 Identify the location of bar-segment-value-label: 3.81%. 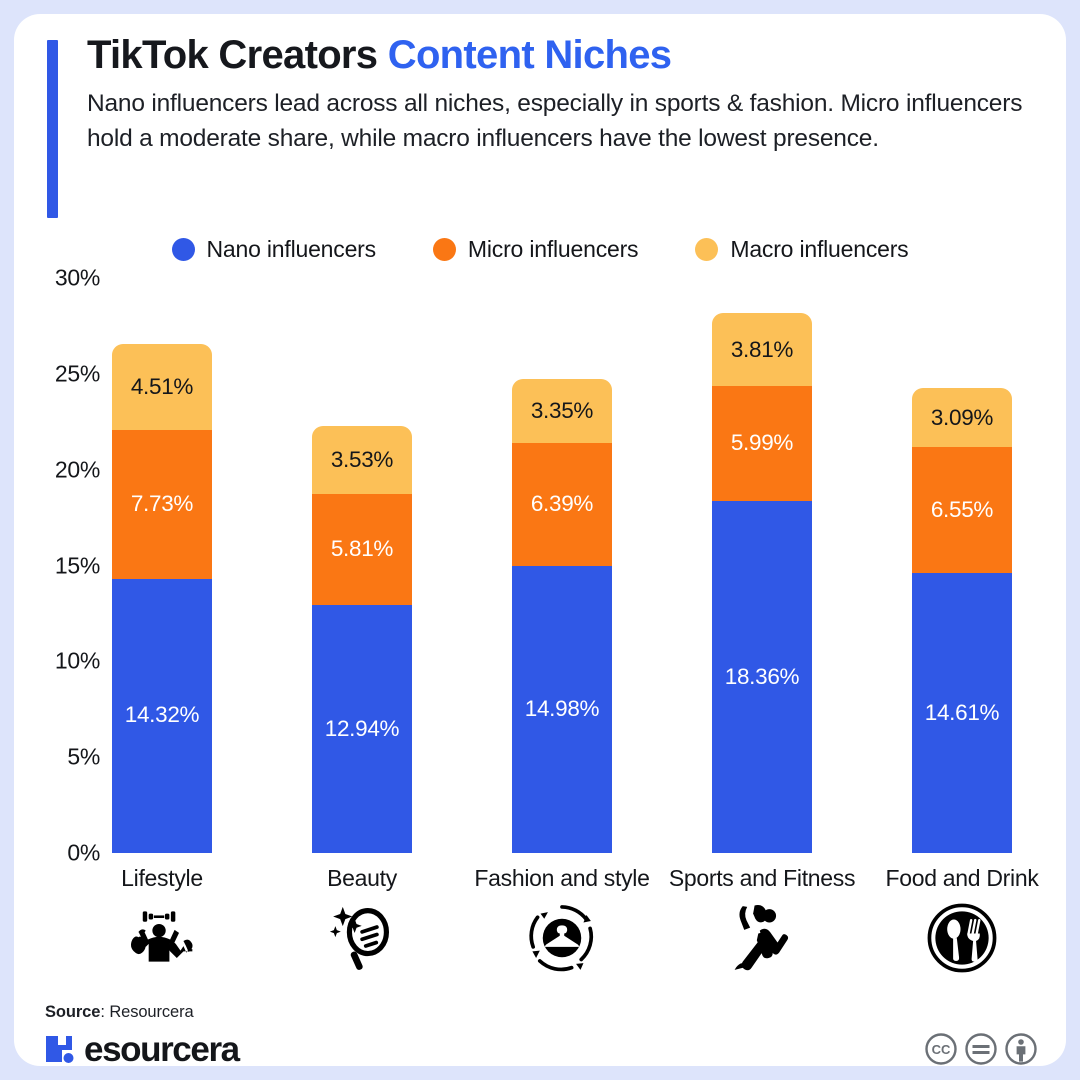
(762, 349).